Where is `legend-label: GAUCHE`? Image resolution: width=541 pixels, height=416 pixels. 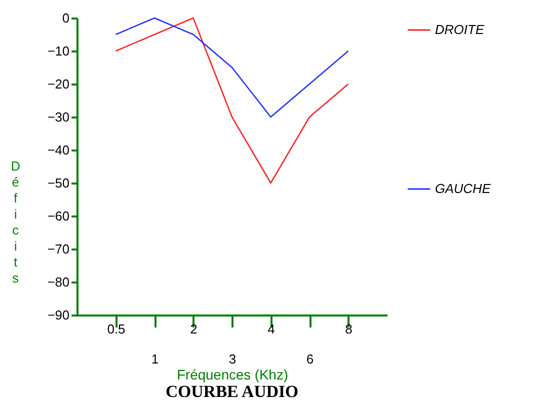 legend-label: GAUCHE is located at coordinates (463, 188).